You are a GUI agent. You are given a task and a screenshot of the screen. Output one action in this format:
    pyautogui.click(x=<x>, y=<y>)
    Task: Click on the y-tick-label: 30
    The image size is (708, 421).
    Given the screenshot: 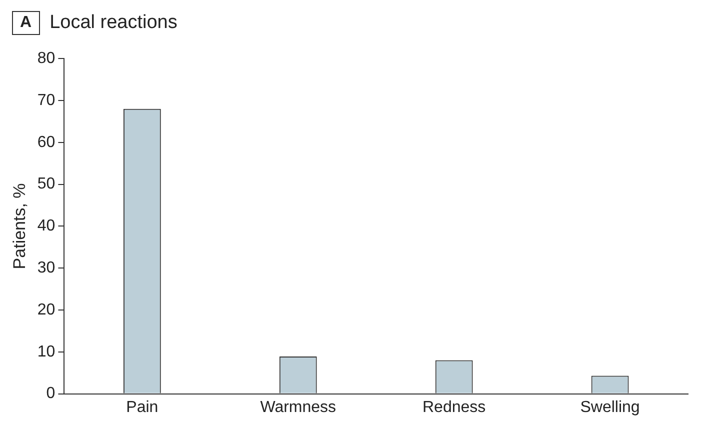 What is the action you would take?
    pyautogui.click(x=46, y=268)
    